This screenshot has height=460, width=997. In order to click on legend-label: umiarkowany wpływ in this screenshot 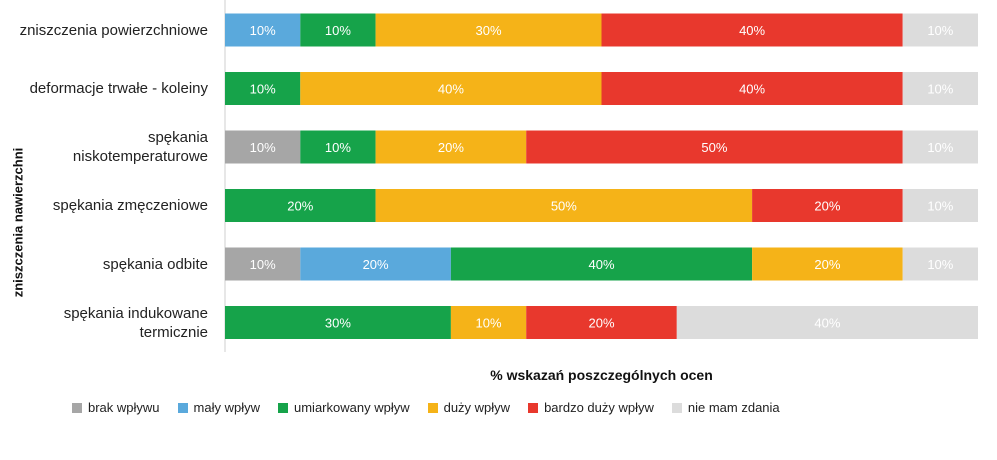, I will do `click(352, 407)`.